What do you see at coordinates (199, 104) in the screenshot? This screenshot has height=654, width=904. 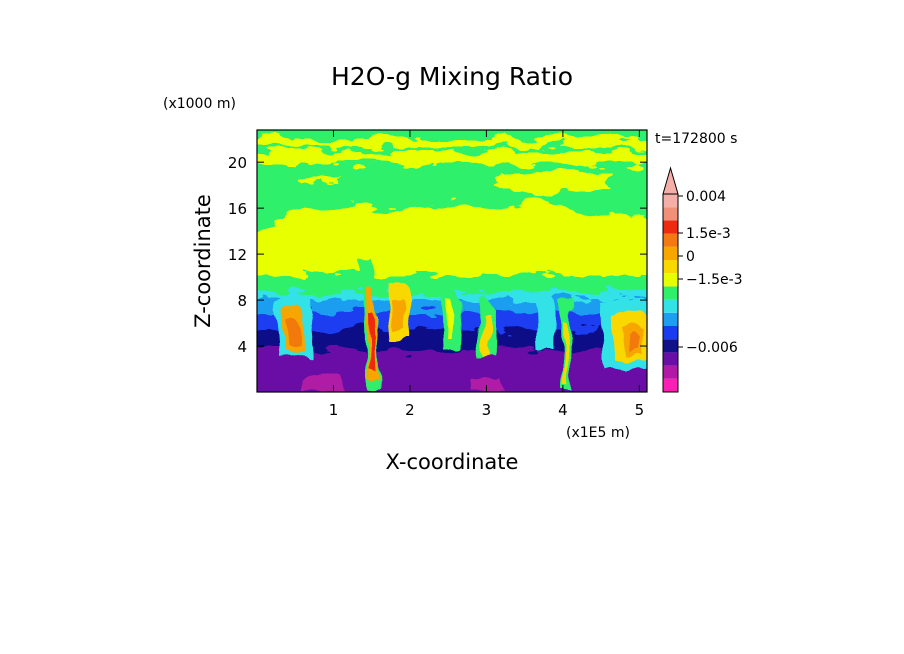 I see `y-scale-label: (x1000 m)` at bounding box center [199, 104].